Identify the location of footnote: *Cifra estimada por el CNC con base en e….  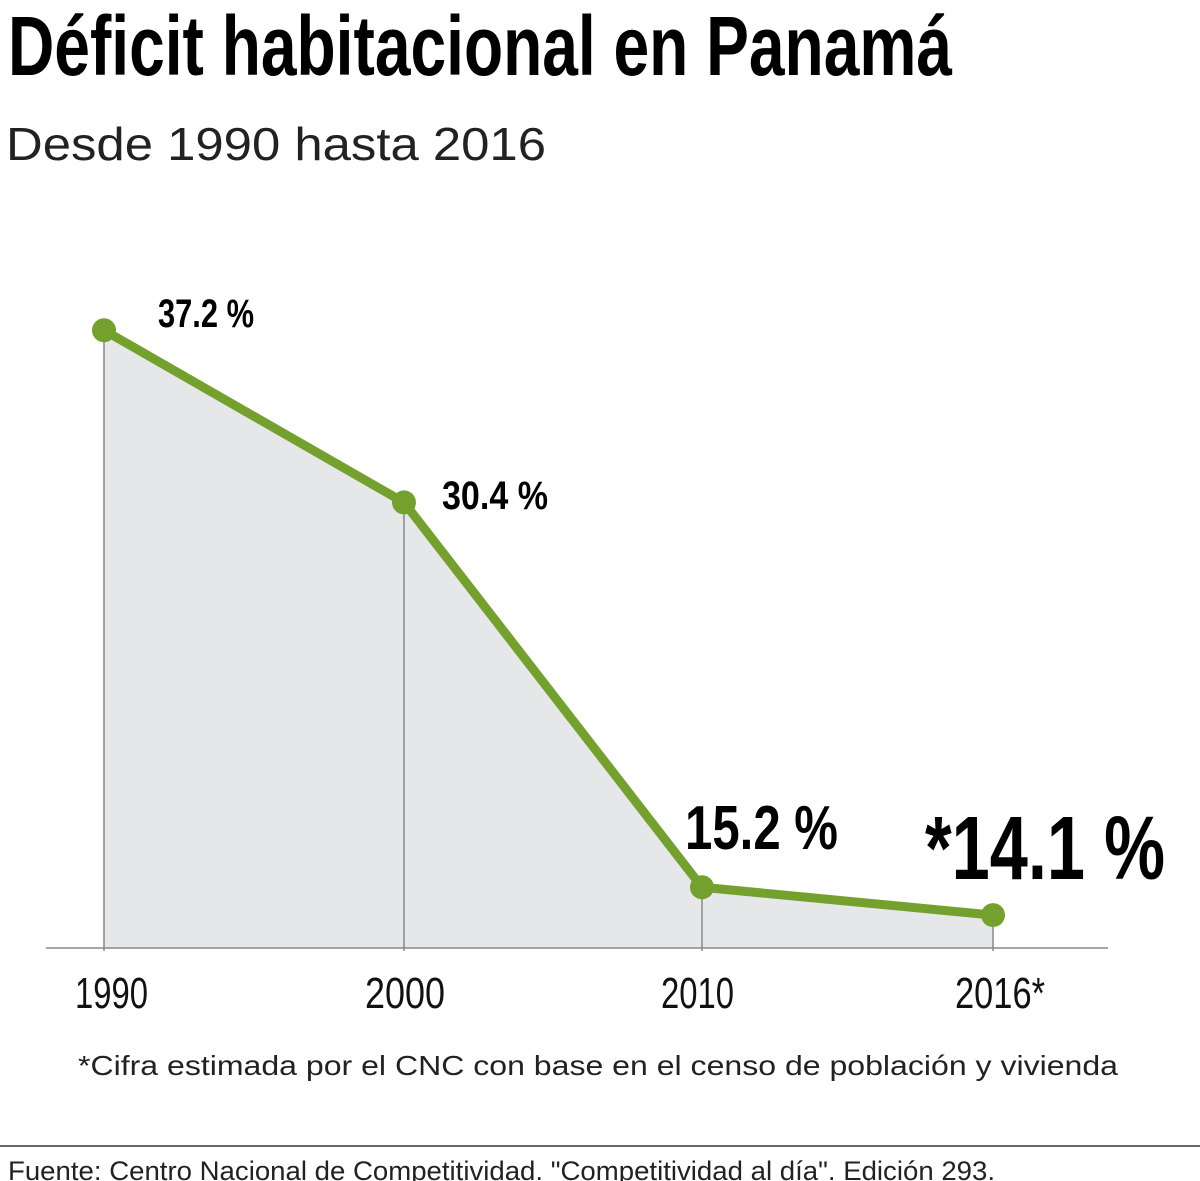
(598, 1065).